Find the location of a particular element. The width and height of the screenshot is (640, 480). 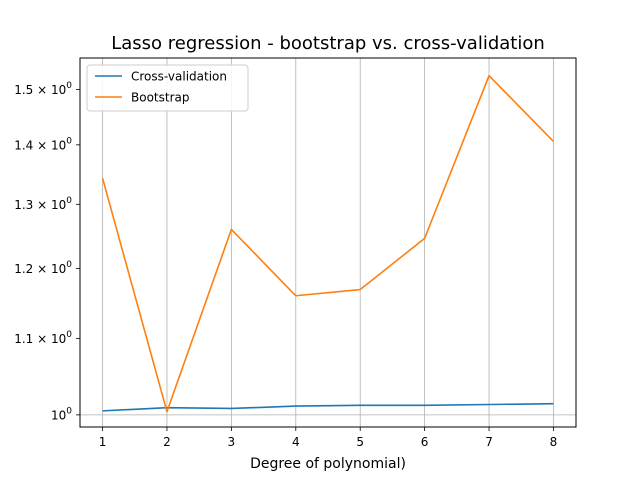

legend-box is located at coordinates (167, 88).